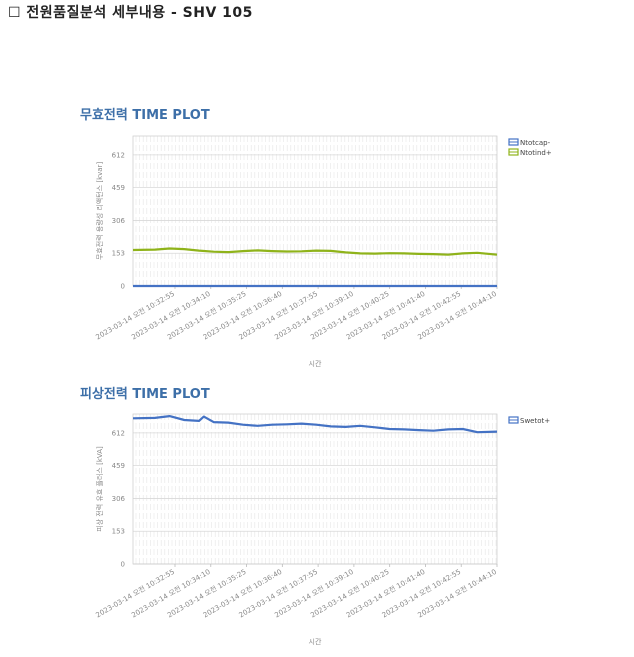  Describe the element at coordinates (145, 115) in the screenshot. I see `reactive-chart-title: 무효전력 TIME PLOT` at that location.